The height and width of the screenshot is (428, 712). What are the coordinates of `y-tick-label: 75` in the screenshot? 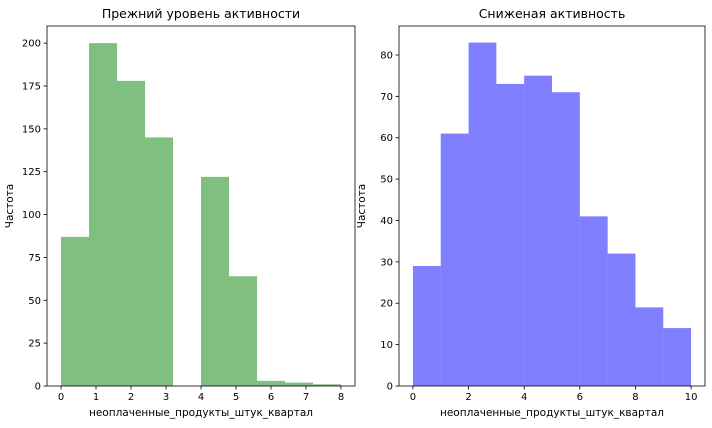 It's located at (34, 258).